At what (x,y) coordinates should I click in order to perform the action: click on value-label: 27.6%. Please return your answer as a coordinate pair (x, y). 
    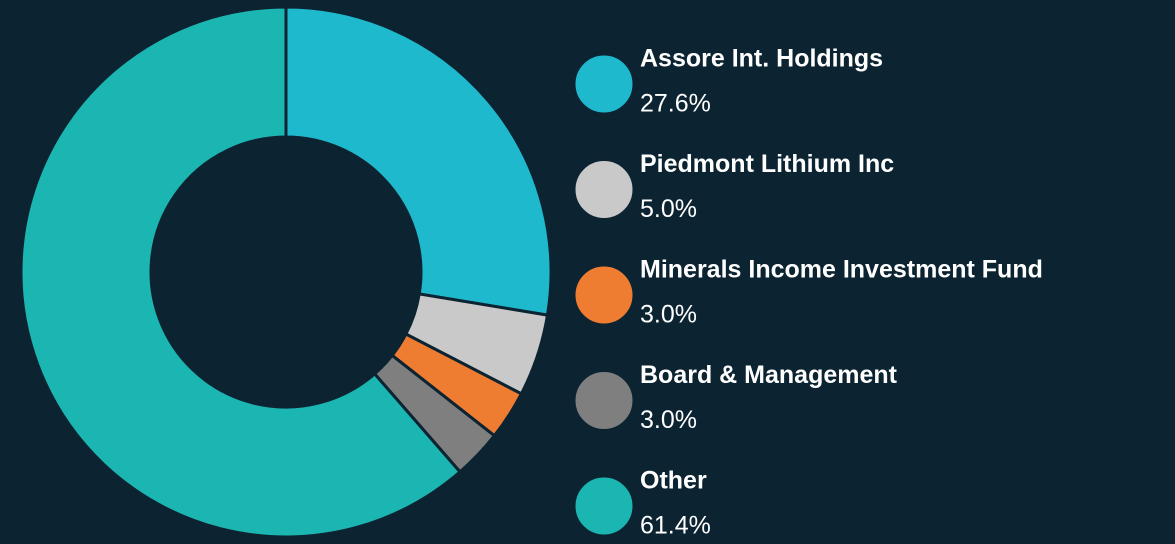
    Looking at the image, I should click on (675, 104).